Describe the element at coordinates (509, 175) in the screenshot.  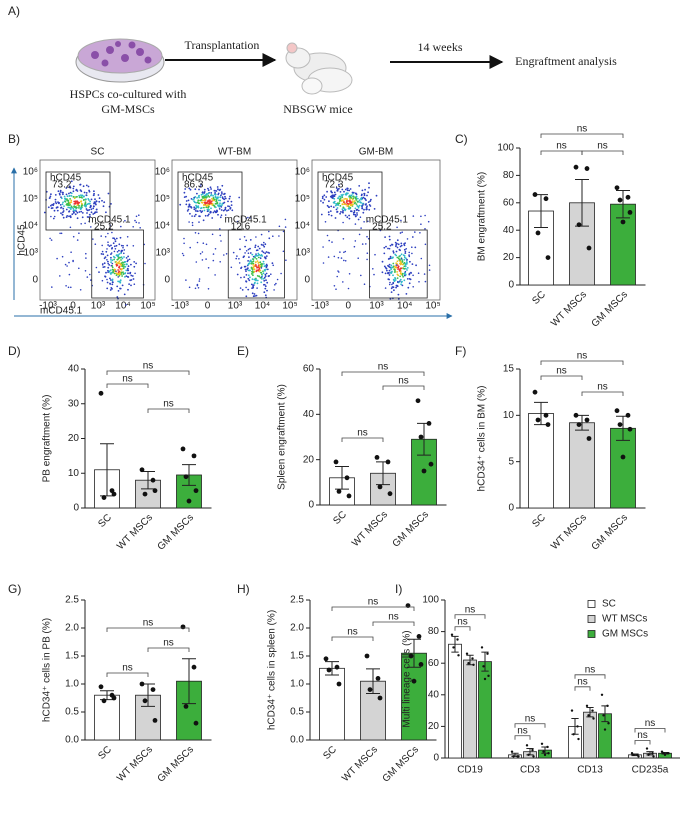
I see `y-tick-label: 80` at that location.